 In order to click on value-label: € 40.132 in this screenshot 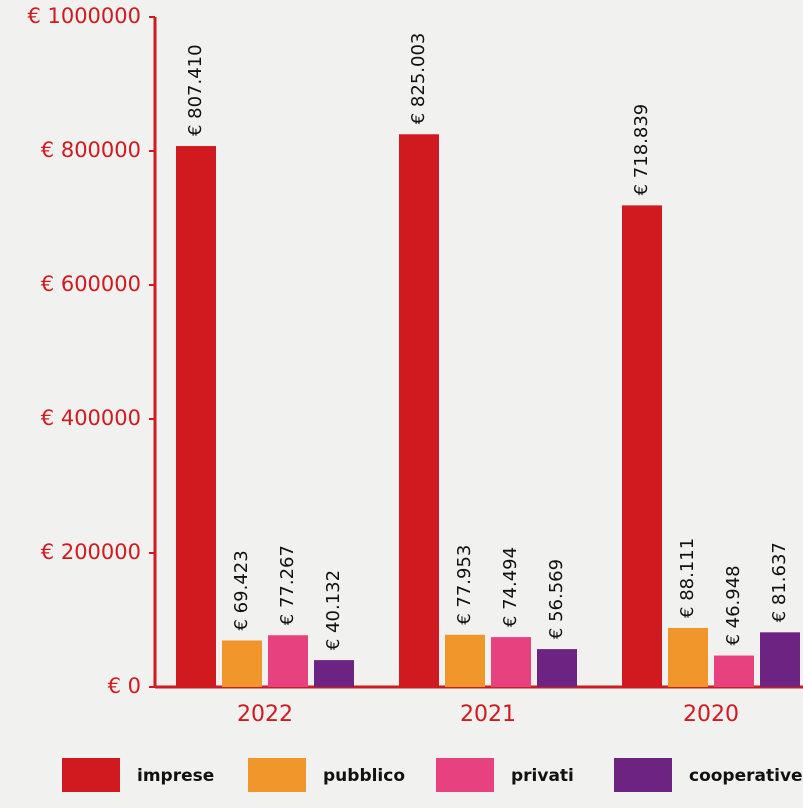, I will do `click(333, 610)`.